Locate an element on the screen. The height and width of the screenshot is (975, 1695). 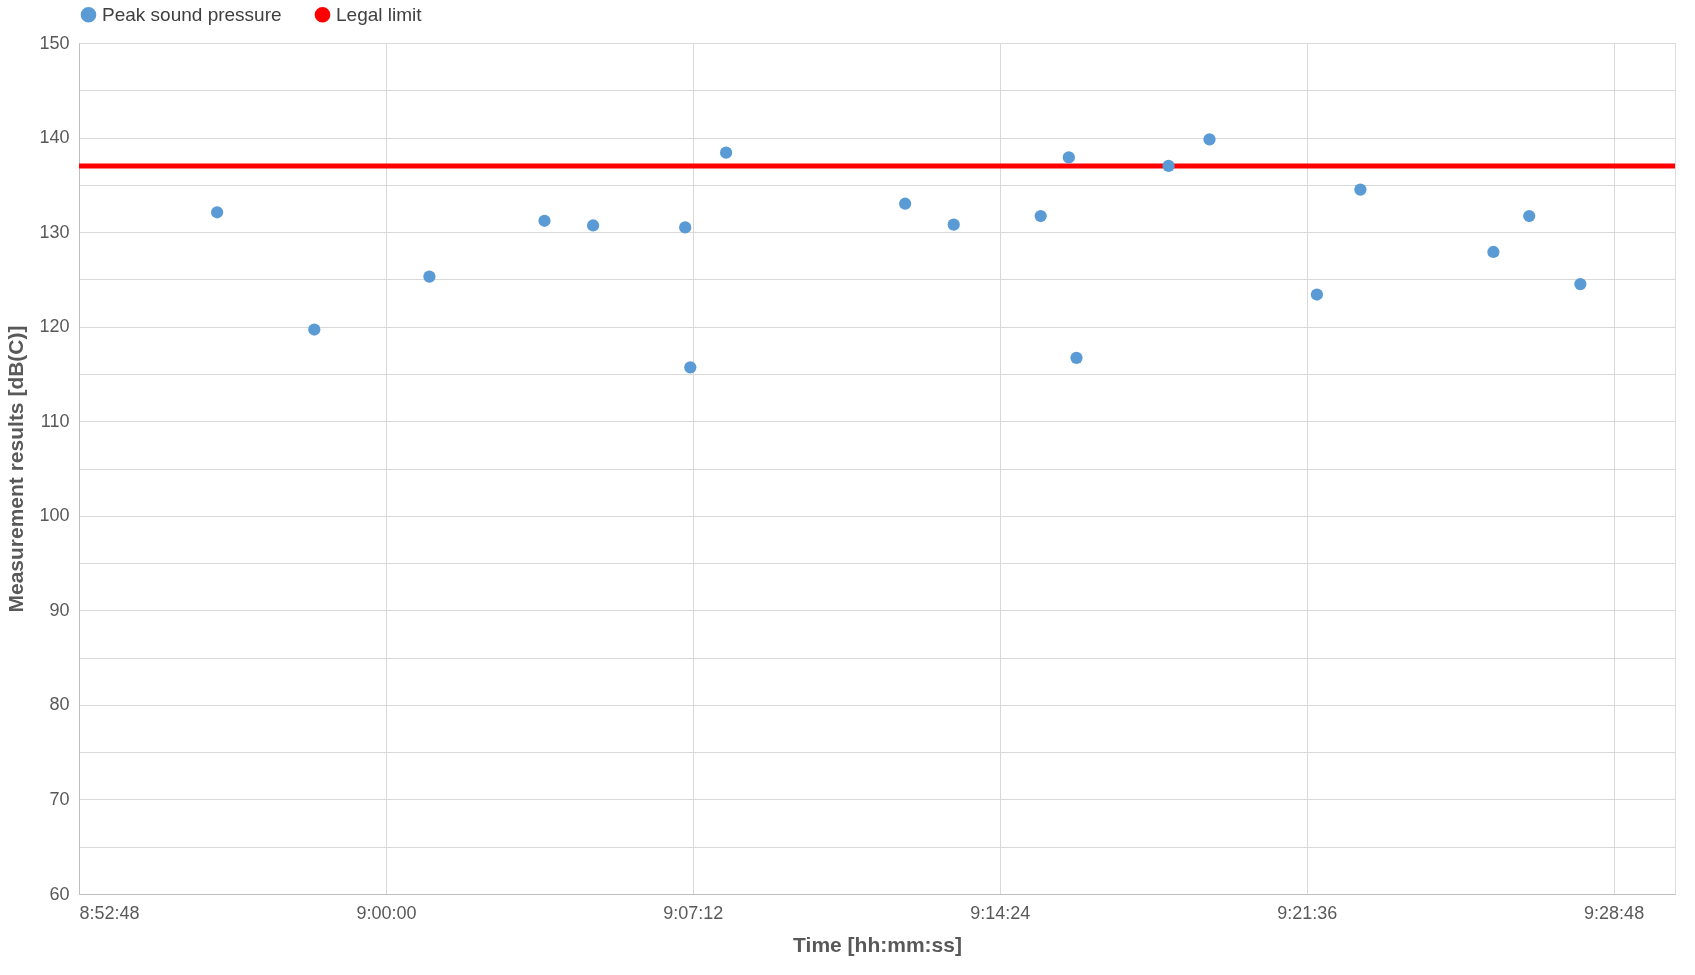
y-tick-label: 60 is located at coordinates (59, 893).